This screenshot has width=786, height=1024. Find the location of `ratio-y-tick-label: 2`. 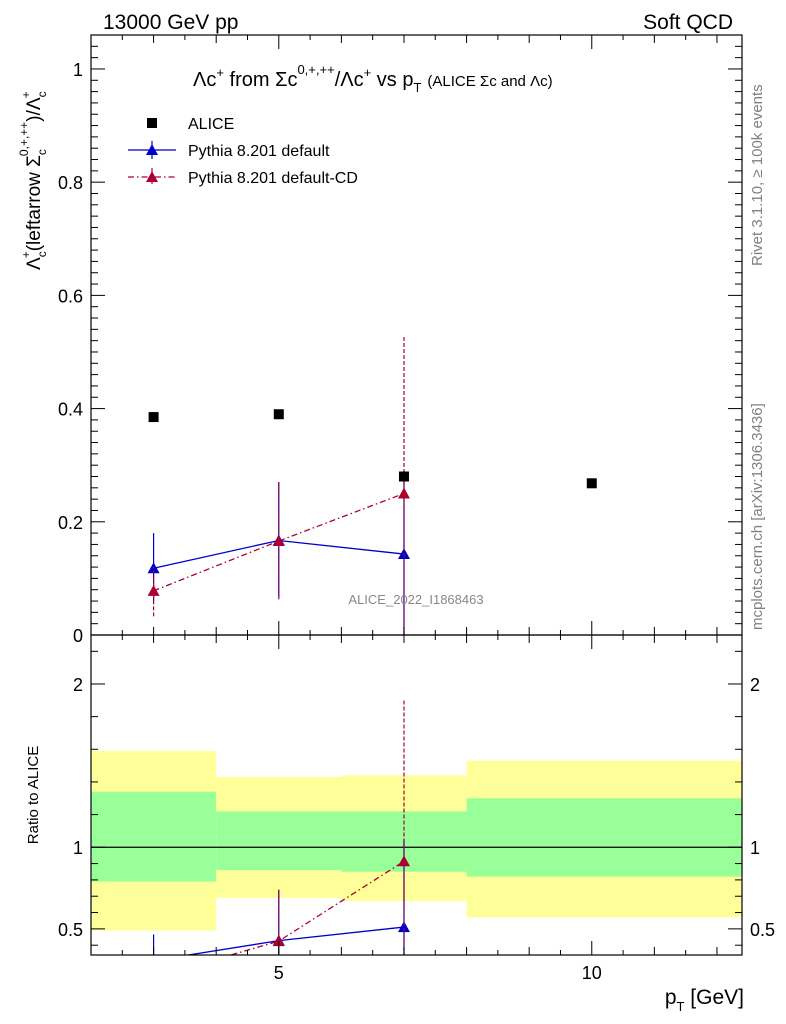

ratio-y-tick-label: 2 is located at coordinates (78, 685).